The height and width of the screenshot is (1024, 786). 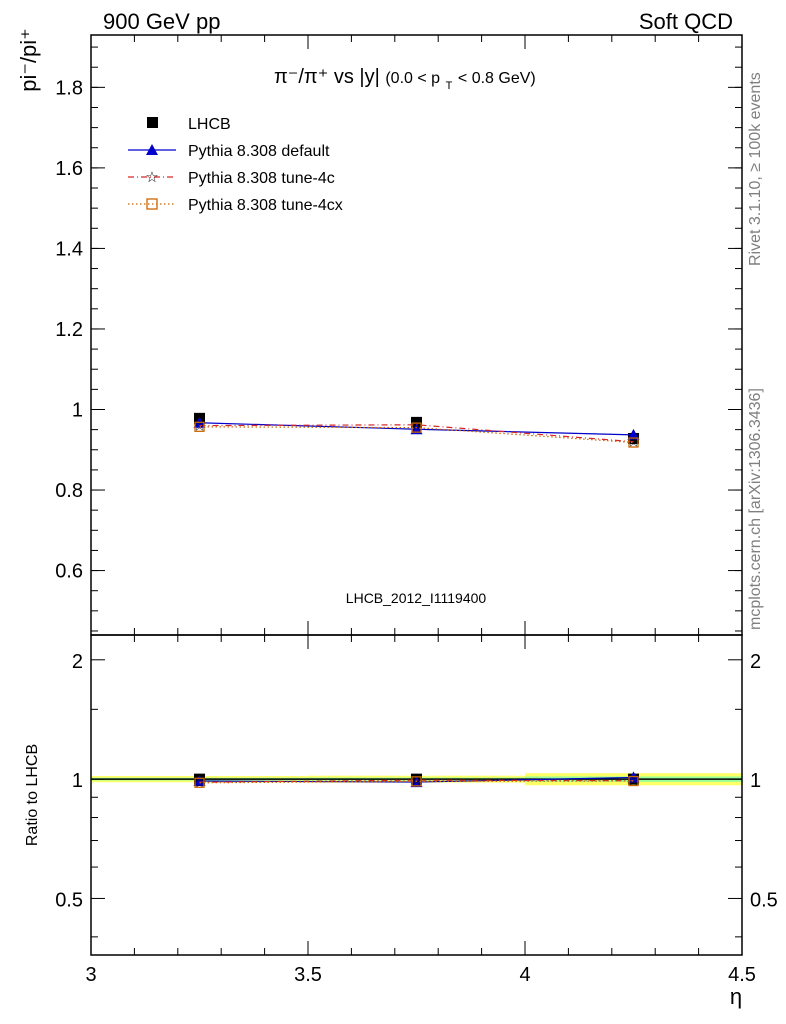 I want to click on ratio-y-tick-label-right: 1, so click(x=755, y=781).